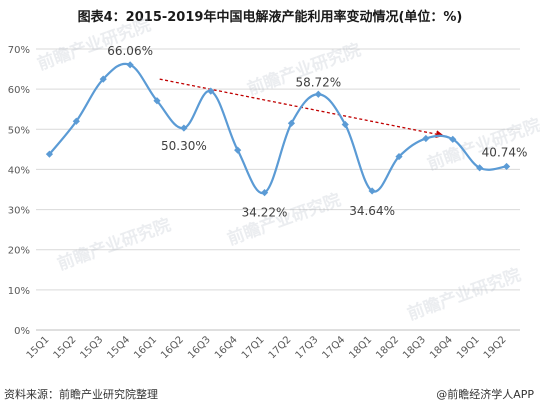  I want to click on y-axis-ticks: 0% 10% 20% 30% 40% 50% 60% 70%, so click(19, 191).